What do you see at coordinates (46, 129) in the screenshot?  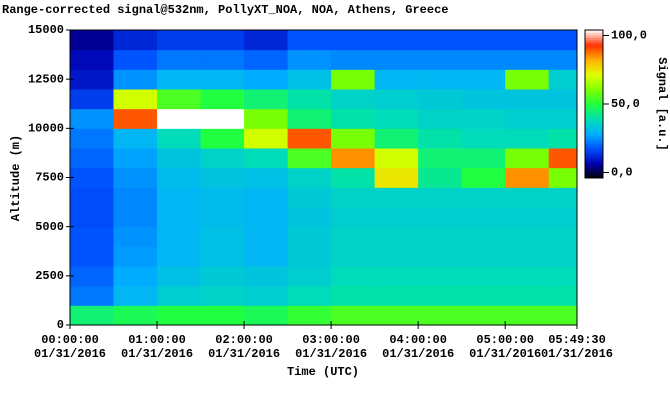 I see `y-tick-label: 10000` at bounding box center [46, 129].